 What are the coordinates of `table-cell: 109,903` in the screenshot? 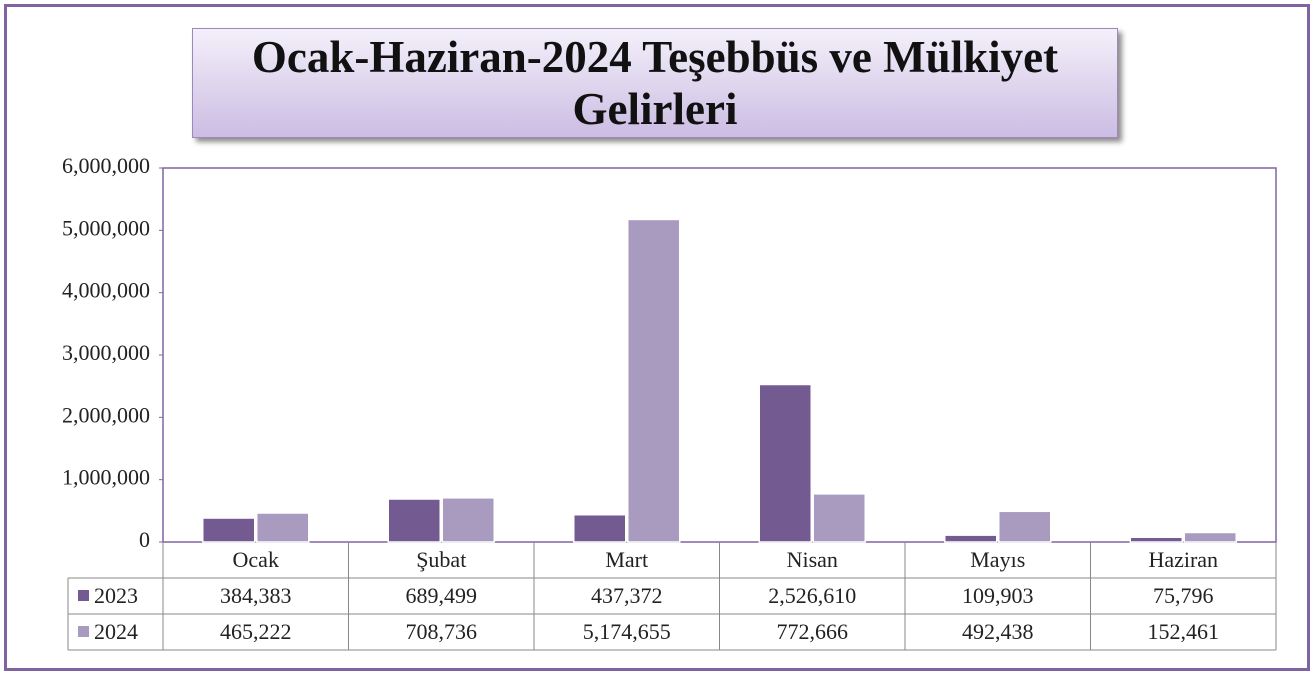 It's located at (998, 595).